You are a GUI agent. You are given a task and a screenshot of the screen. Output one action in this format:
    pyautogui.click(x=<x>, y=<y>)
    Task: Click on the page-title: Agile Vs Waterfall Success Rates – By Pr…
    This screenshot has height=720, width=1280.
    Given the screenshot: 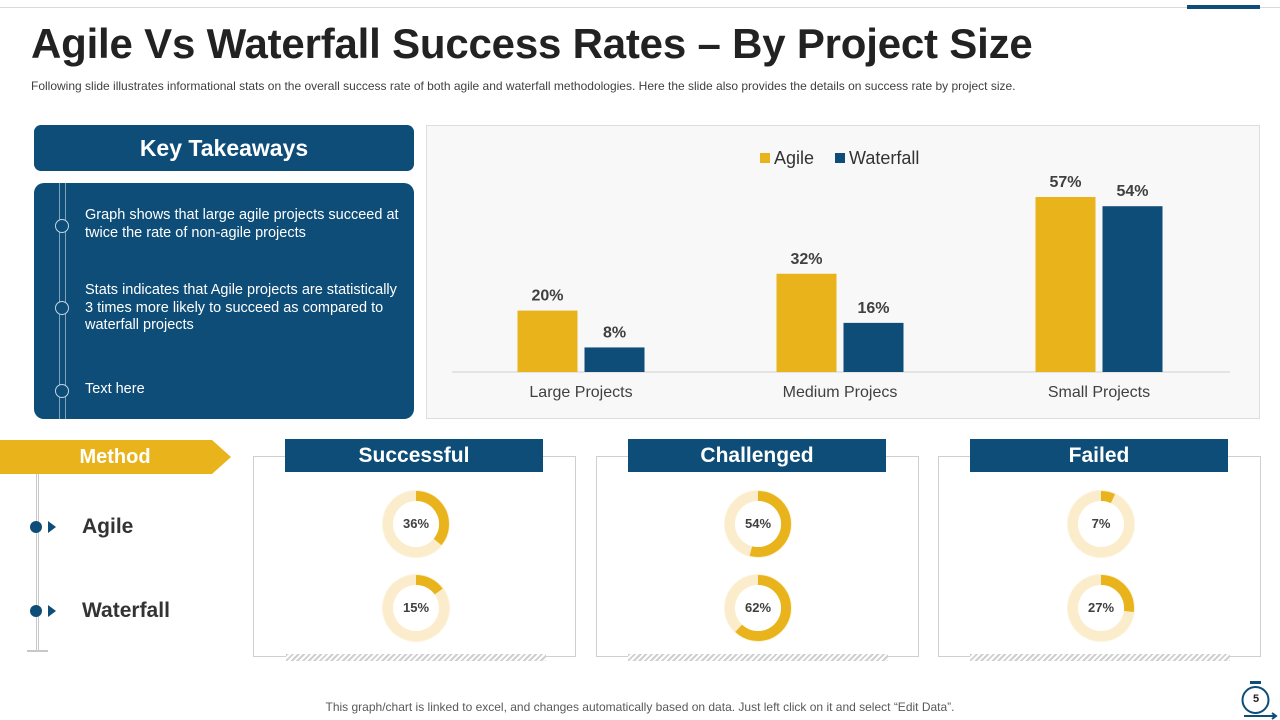 What is the action you would take?
    pyautogui.click(x=532, y=43)
    